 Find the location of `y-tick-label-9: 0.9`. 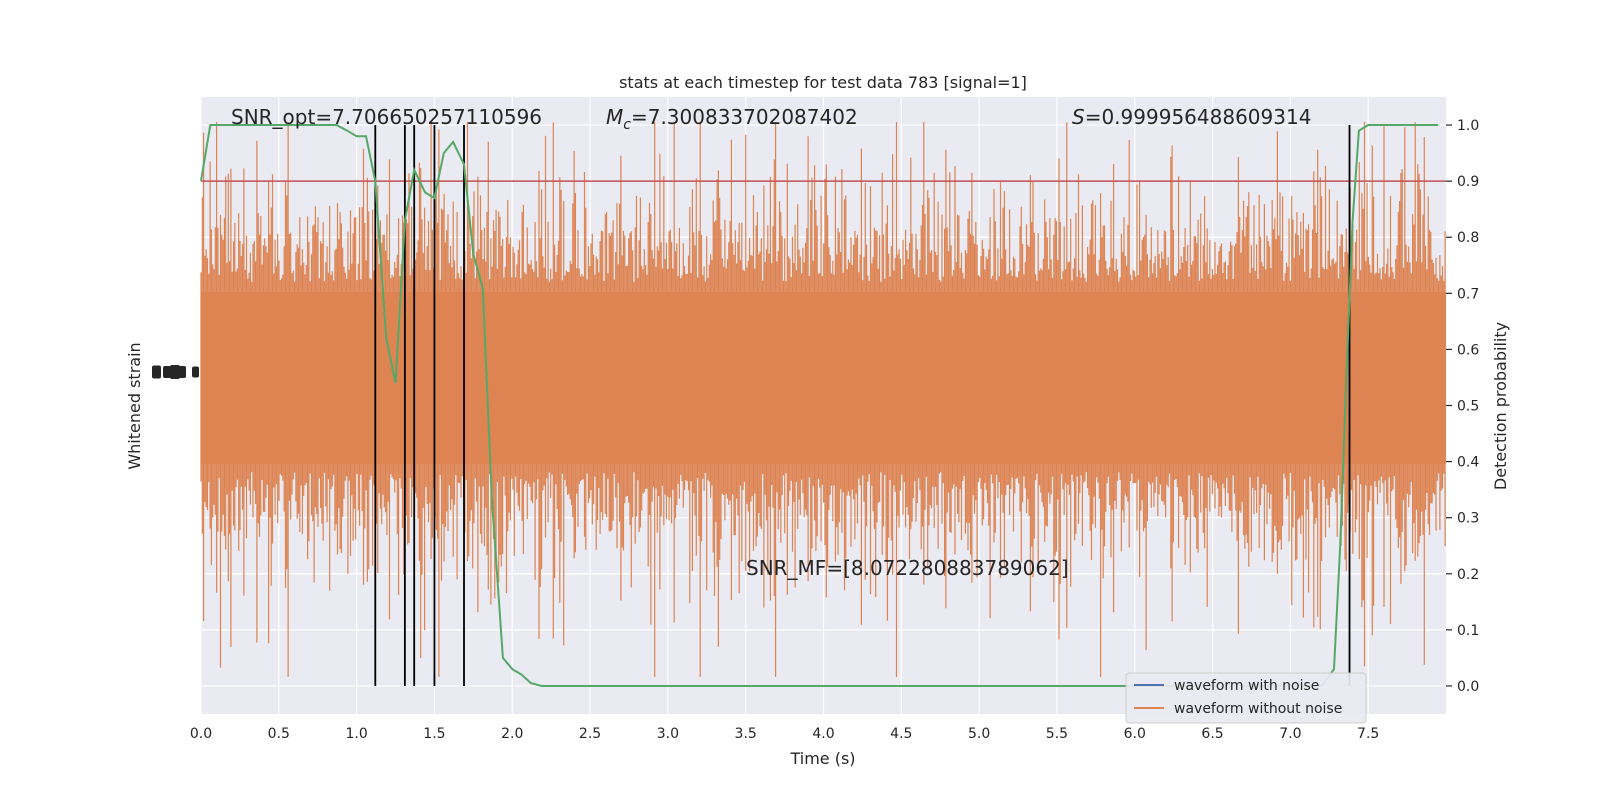

y-tick-label-9: 0.9 is located at coordinates (1468, 182).